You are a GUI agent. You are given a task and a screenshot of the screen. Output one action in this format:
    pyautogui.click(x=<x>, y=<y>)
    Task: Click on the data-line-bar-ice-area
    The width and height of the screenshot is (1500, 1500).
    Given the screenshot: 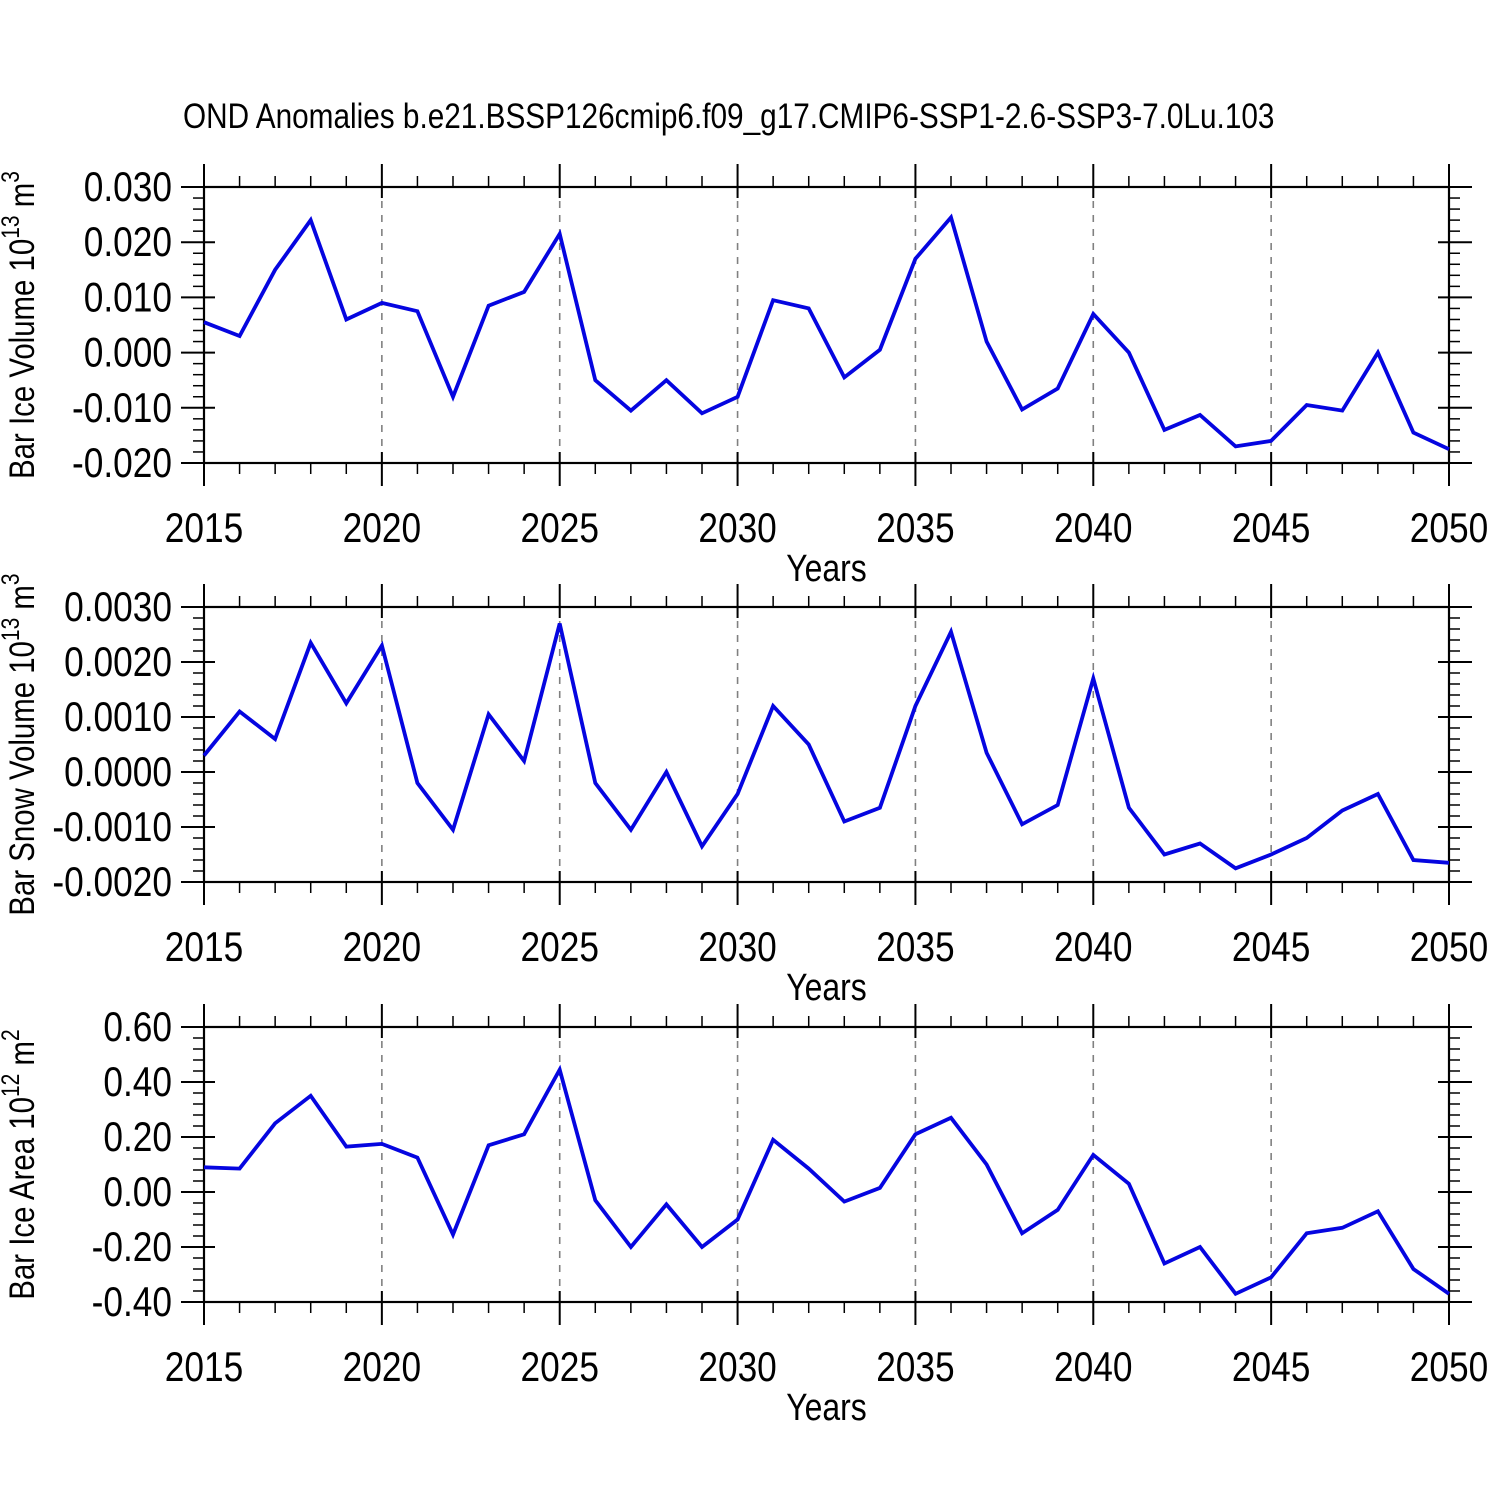 What is the action you would take?
    pyautogui.click(x=827, y=1180)
    